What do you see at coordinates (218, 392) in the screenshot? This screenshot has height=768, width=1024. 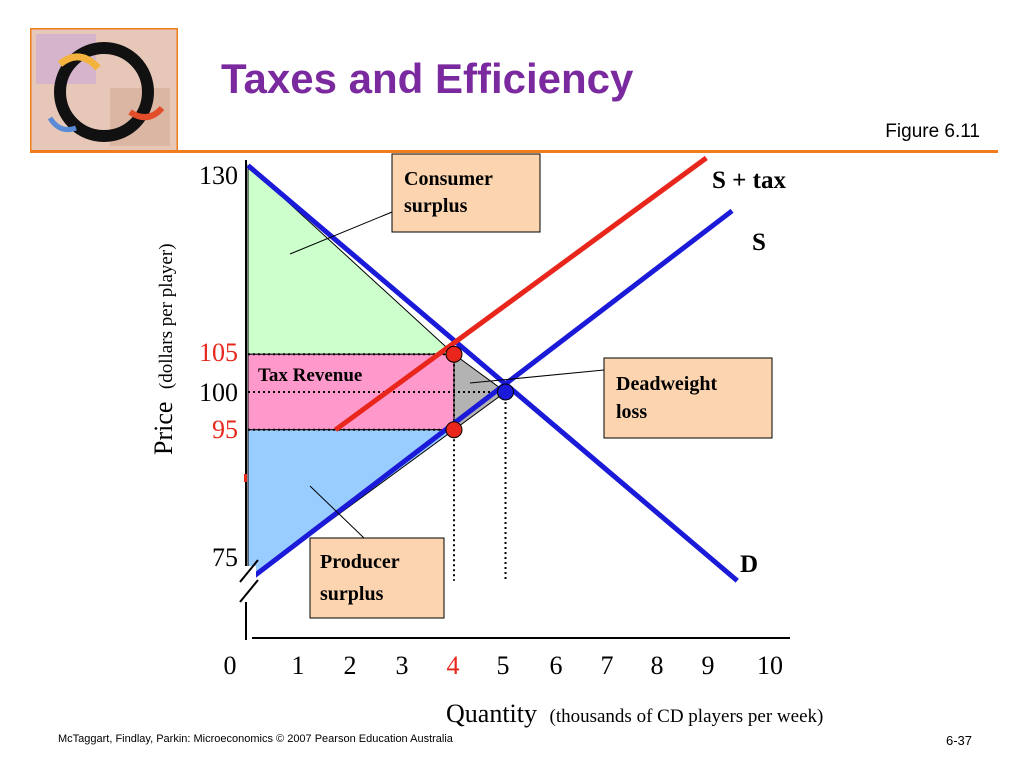 I see `y-tick-label-100: 100` at bounding box center [218, 392].